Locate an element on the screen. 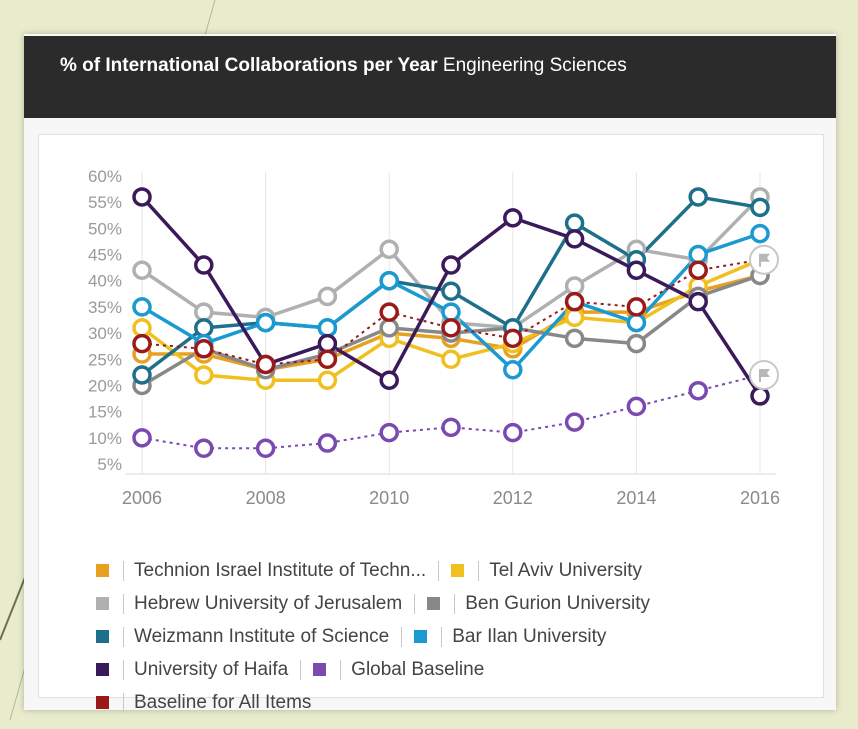  legend-label: University of Haifa is located at coordinates (211, 669).